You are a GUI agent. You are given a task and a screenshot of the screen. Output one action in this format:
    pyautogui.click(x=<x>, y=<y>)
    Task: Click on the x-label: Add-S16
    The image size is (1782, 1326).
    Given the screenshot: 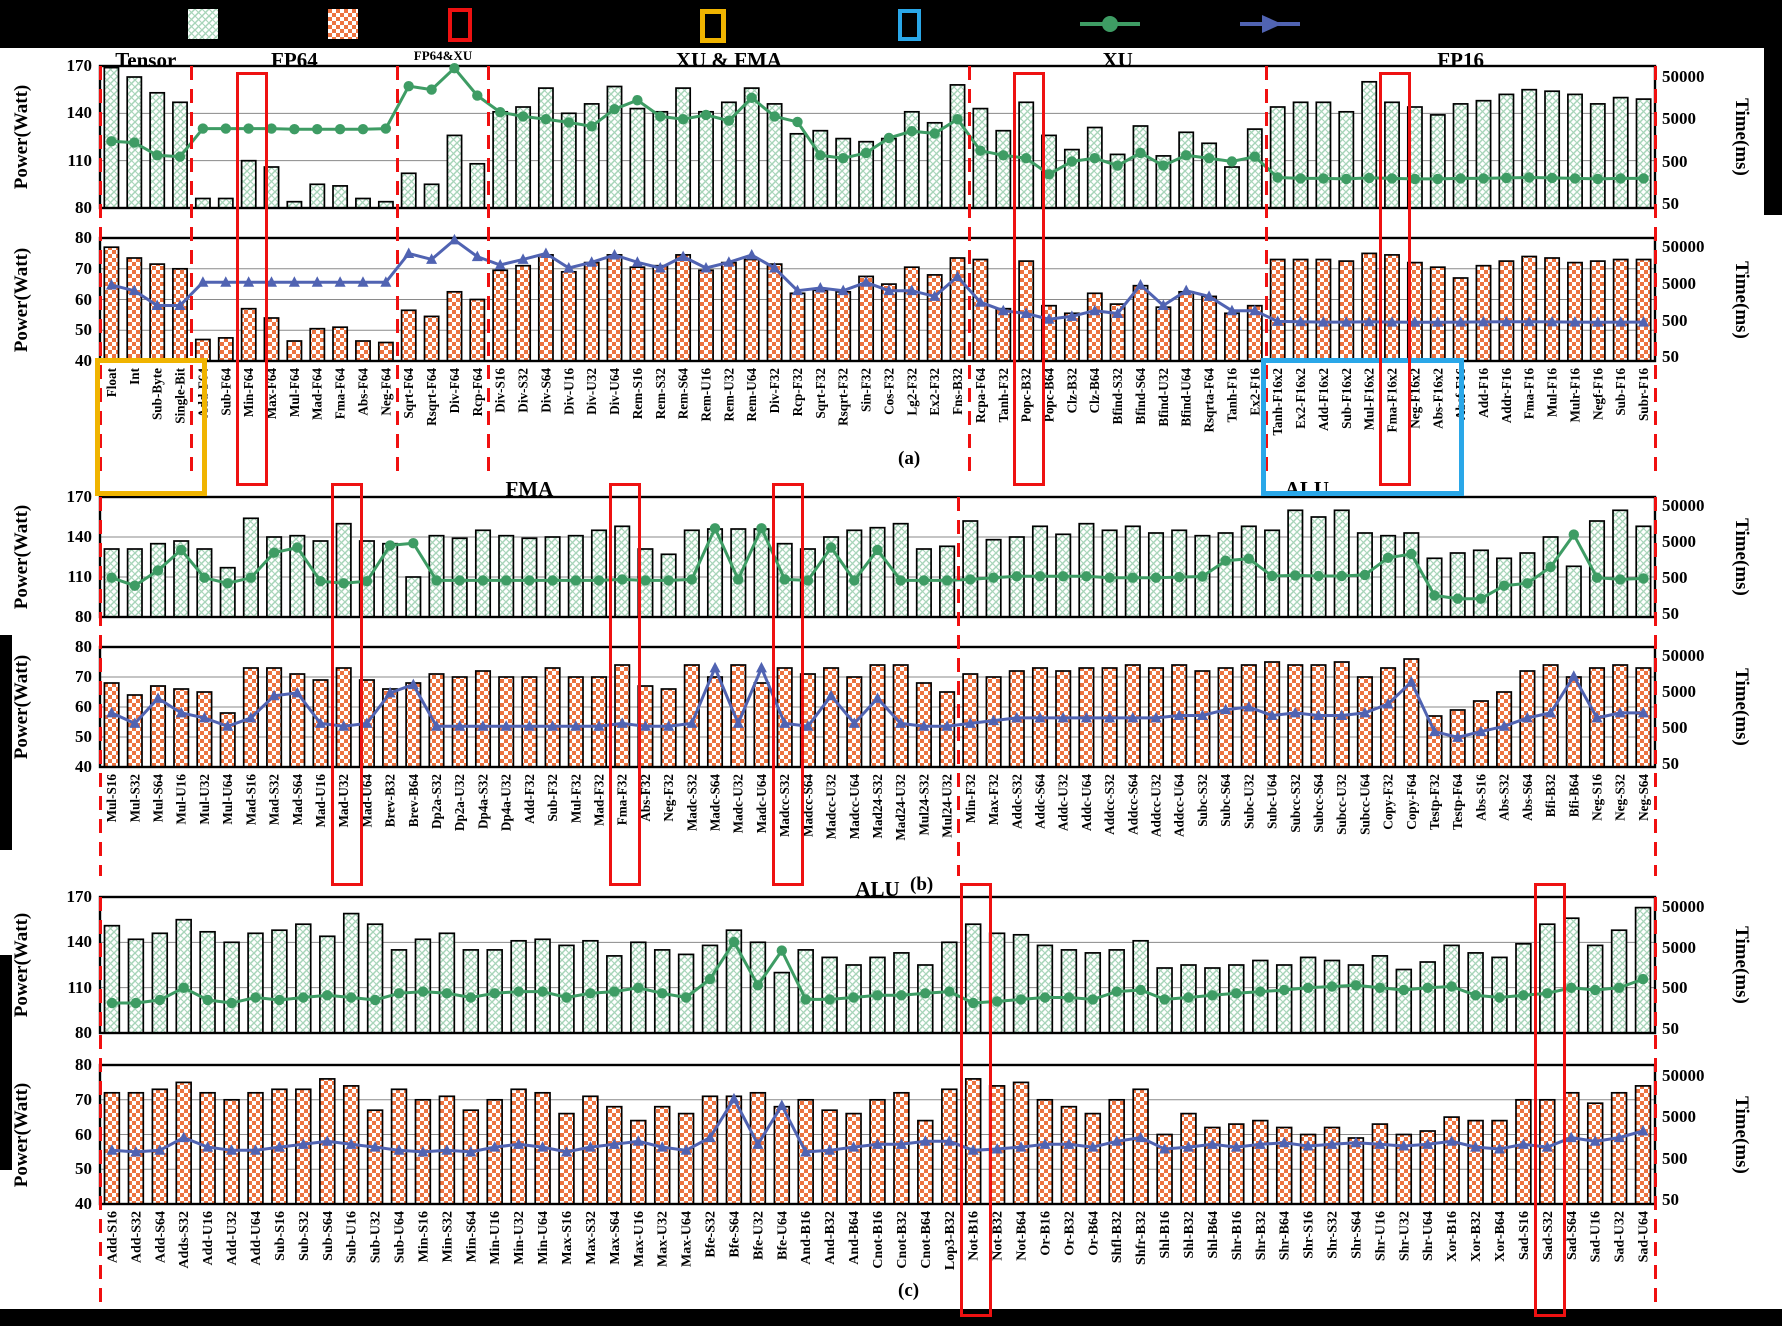 What is the action you would take?
    pyautogui.click(x=113, y=1237)
    